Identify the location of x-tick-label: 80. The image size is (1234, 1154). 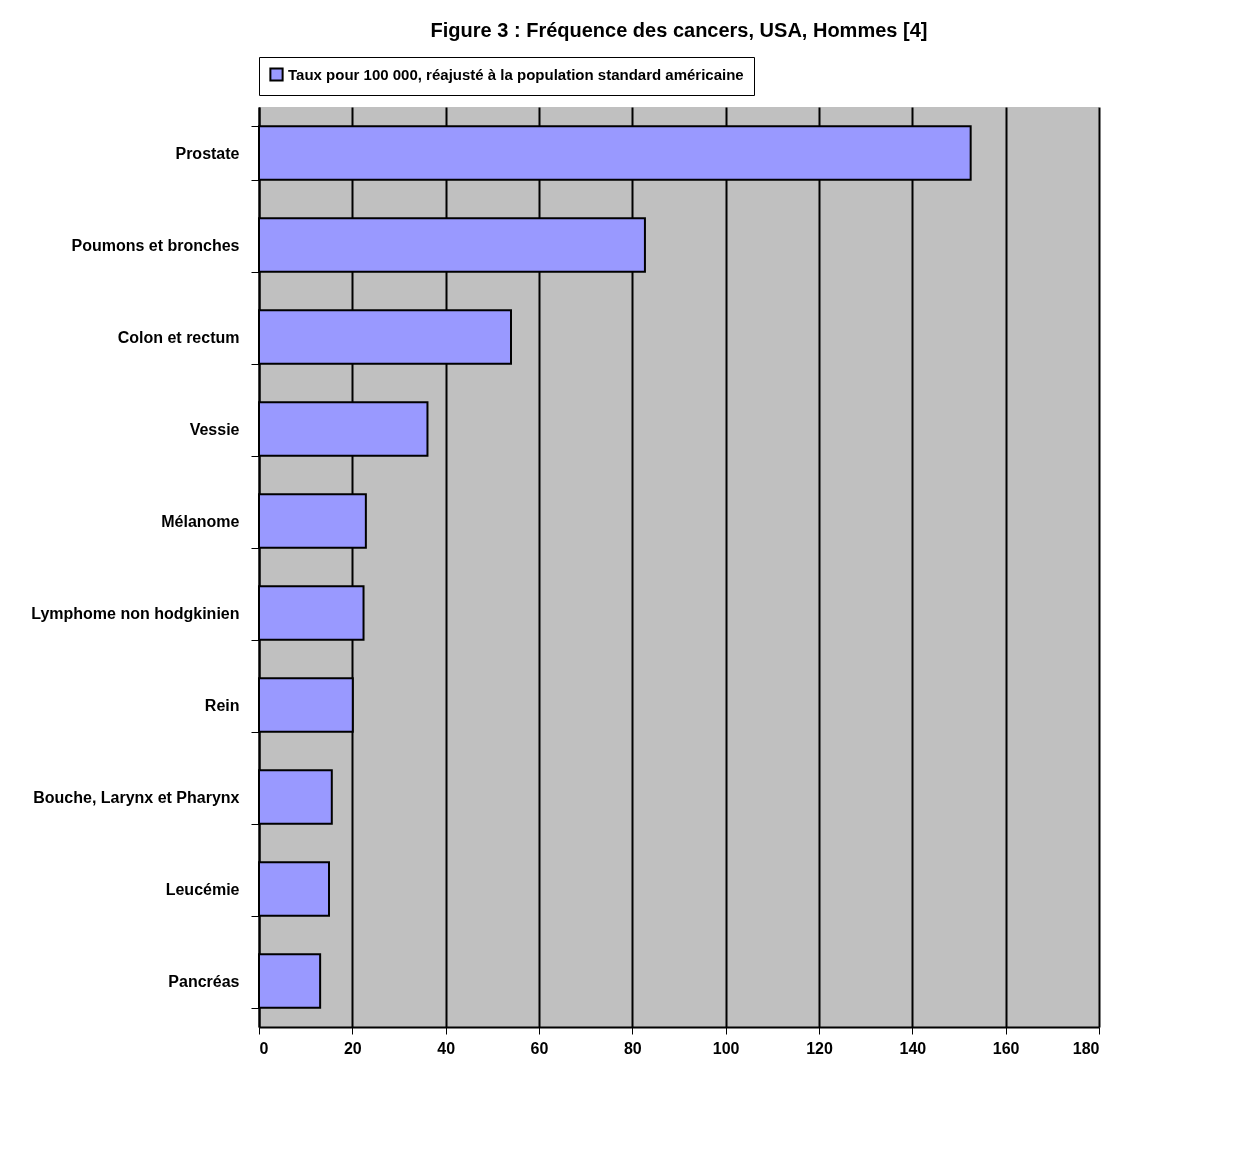
(632, 1048).